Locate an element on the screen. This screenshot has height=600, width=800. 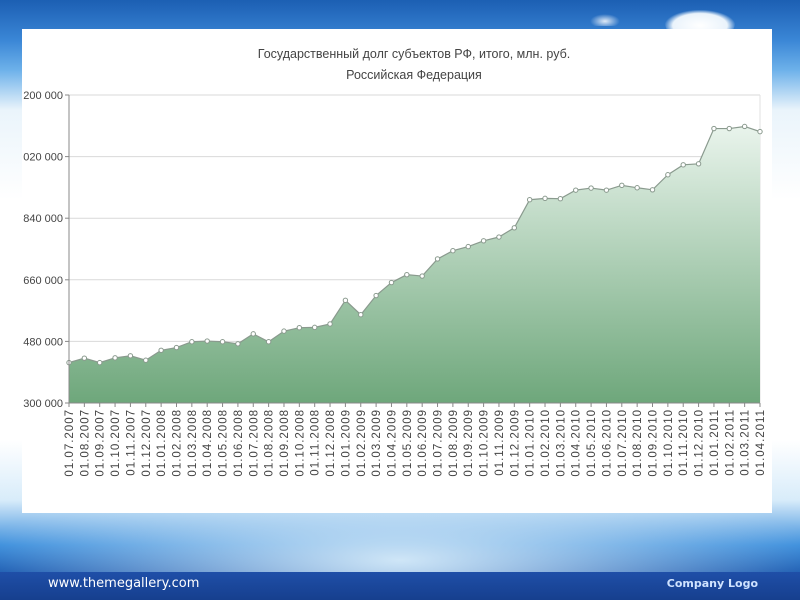
x-tick-label: 01.10.2007 is located at coordinates (116, 443).